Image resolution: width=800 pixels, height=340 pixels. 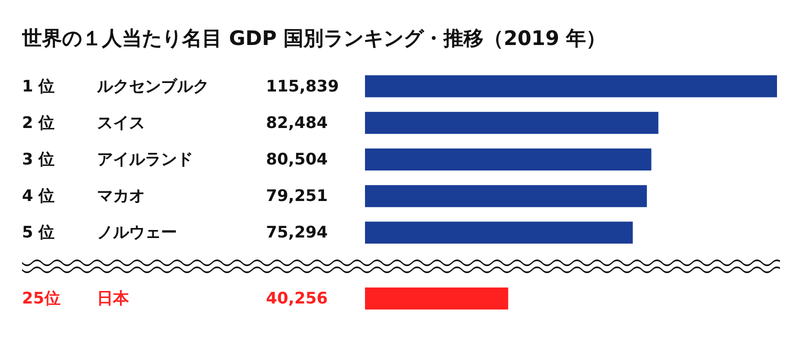 What do you see at coordinates (302, 86) in the screenshot?
I see `data-label: 115,839` at bounding box center [302, 86].